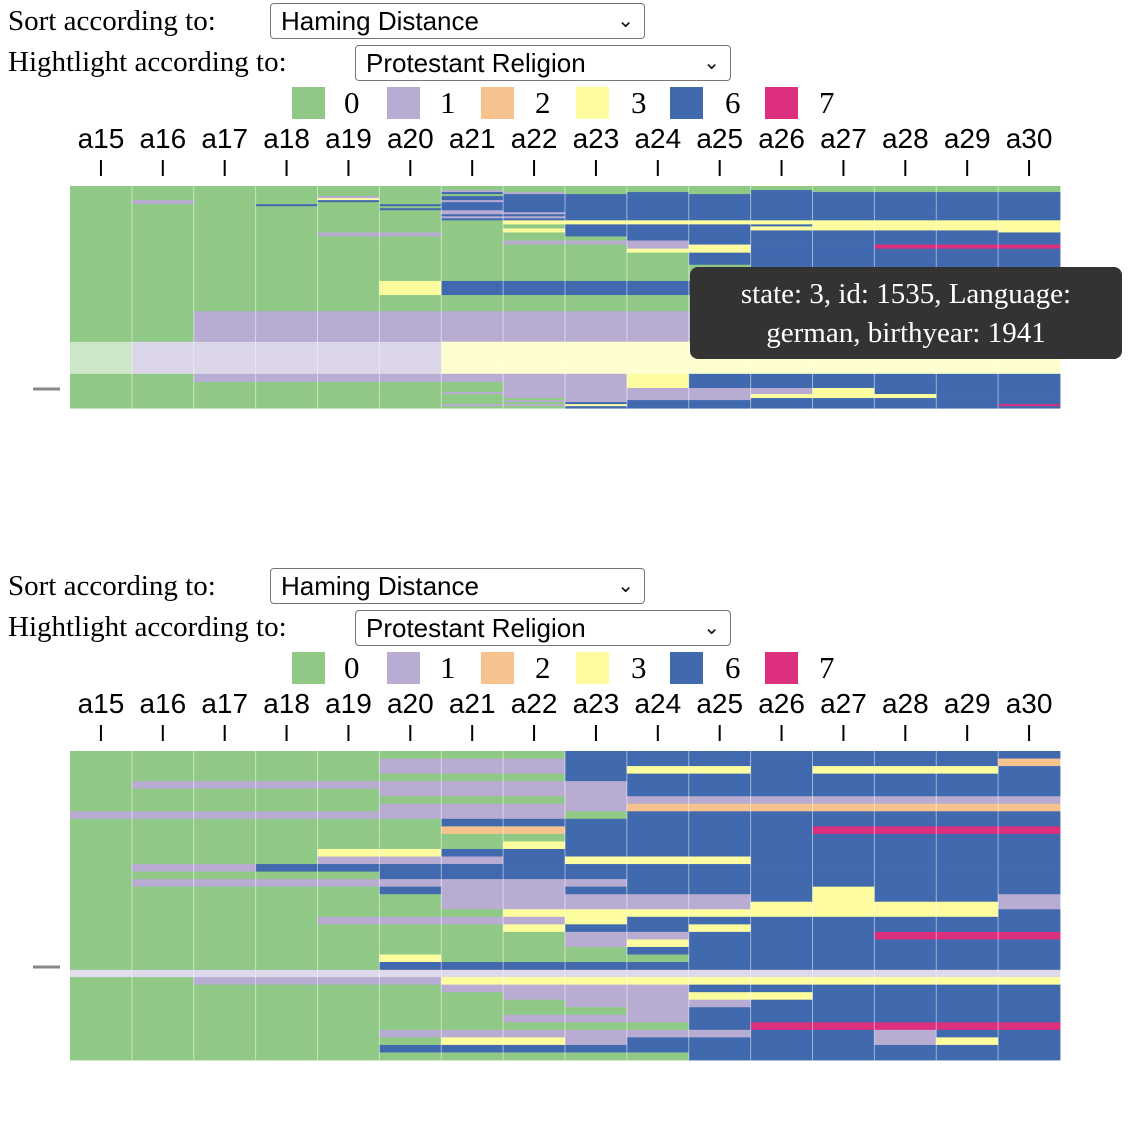 Image resolution: width=1142 pixels, height=1130 pixels. What do you see at coordinates (711, 63) in the screenshot?
I see `chevron-down-icon: ⌄` at bounding box center [711, 63].